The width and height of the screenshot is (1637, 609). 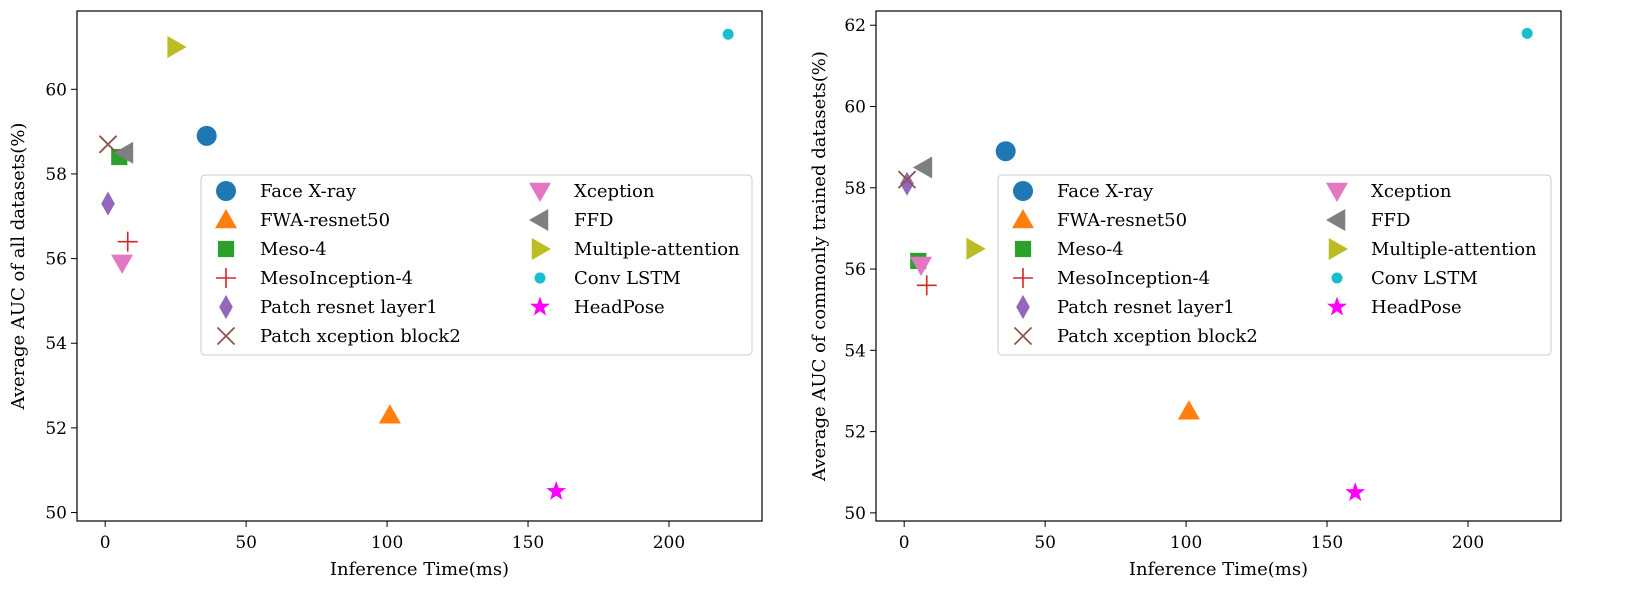 What do you see at coordinates (528, 543) in the screenshot?
I see `x-tick-label: 150` at bounding box center [528, 543].